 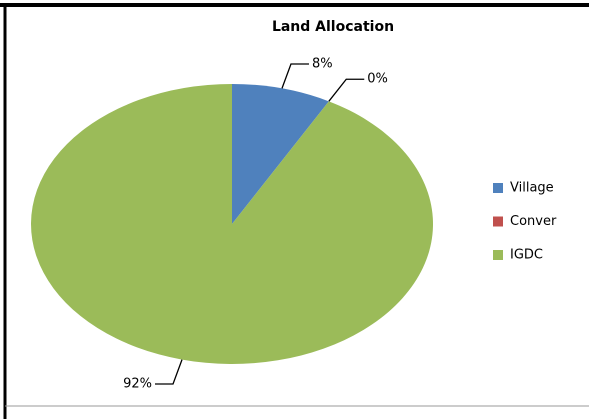 I want to click on legend-label: IGDC, so click(x=526, y=255).